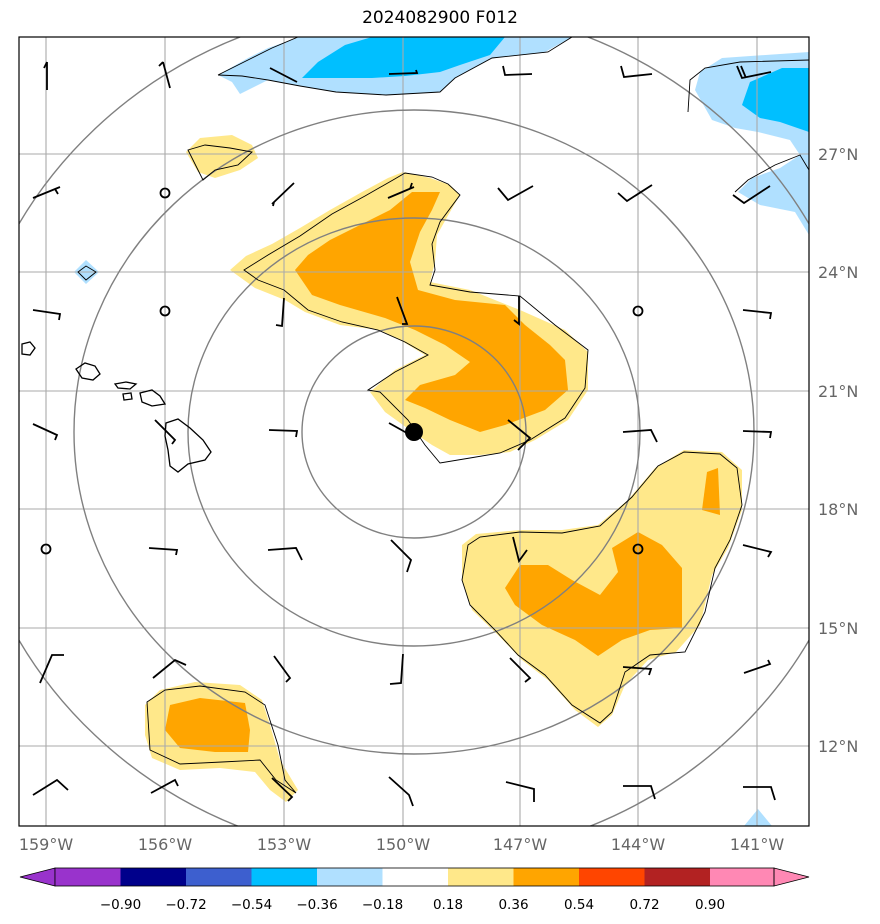 The height and width of the screenshot is (924, 880). What do you see at coordinates (838, 628) in the screenshot?
I see `lat-label: 15°N` at bounding box center [838, 628].